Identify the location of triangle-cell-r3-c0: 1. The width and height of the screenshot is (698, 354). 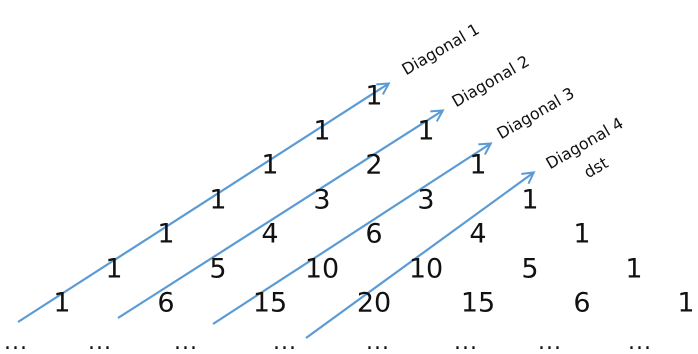
(218, 199).